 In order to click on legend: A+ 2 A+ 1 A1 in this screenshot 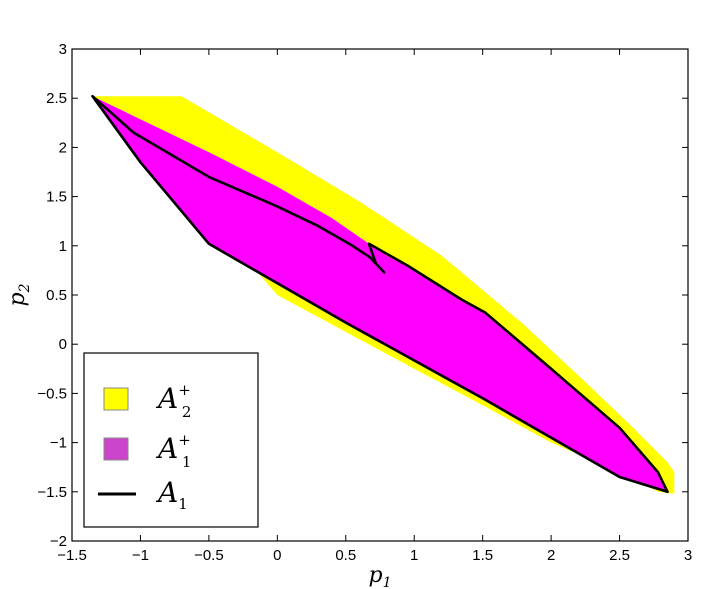, I will do `click(171, 440)`.